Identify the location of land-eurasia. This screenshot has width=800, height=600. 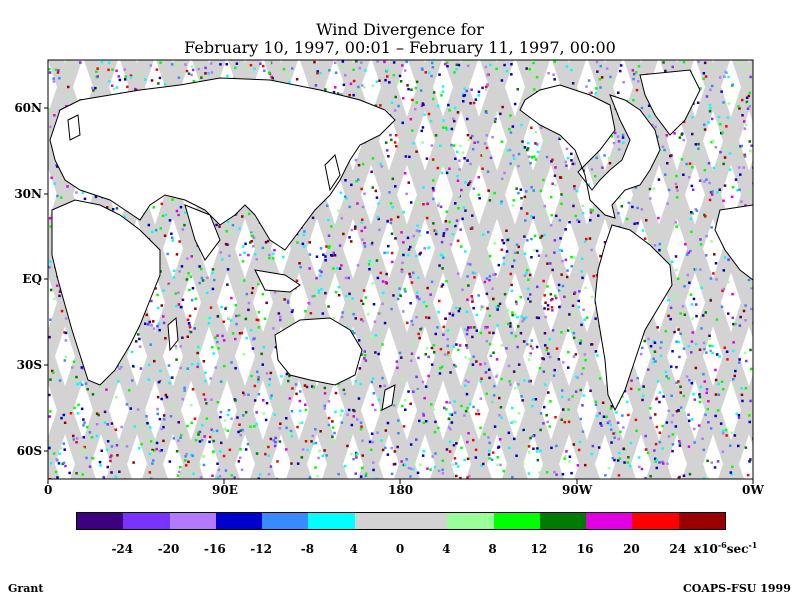
(222, 164).